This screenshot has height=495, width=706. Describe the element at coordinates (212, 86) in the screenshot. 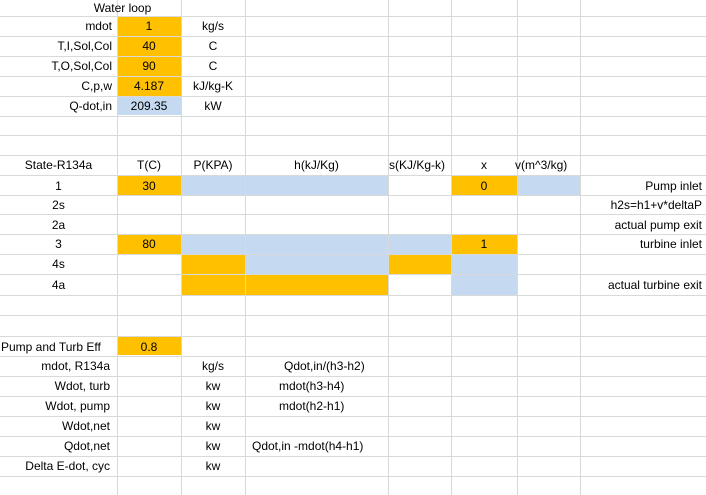

I see `water-unit: kJ/kg-K` at that location.